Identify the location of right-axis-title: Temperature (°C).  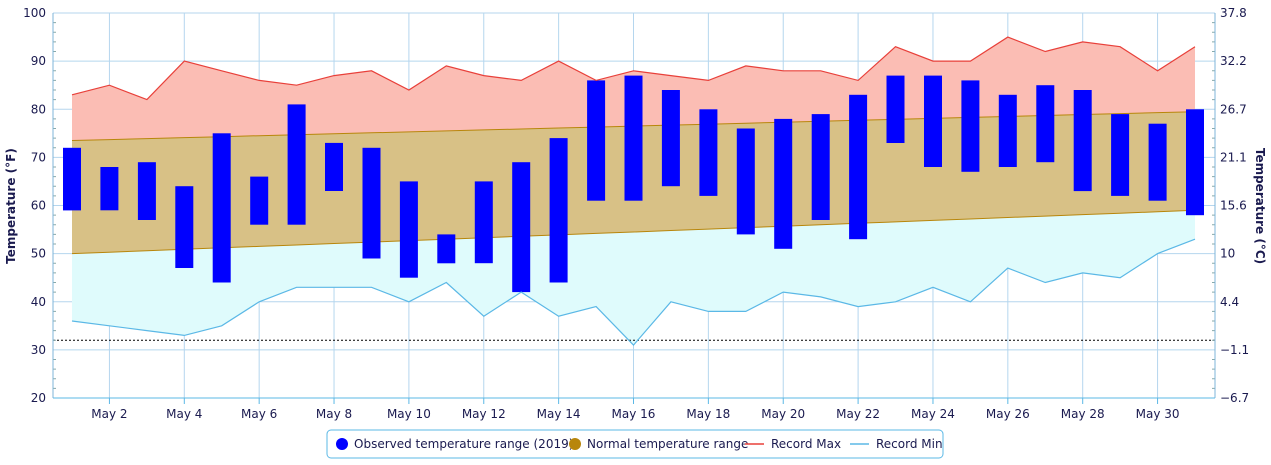
(1260, 206).